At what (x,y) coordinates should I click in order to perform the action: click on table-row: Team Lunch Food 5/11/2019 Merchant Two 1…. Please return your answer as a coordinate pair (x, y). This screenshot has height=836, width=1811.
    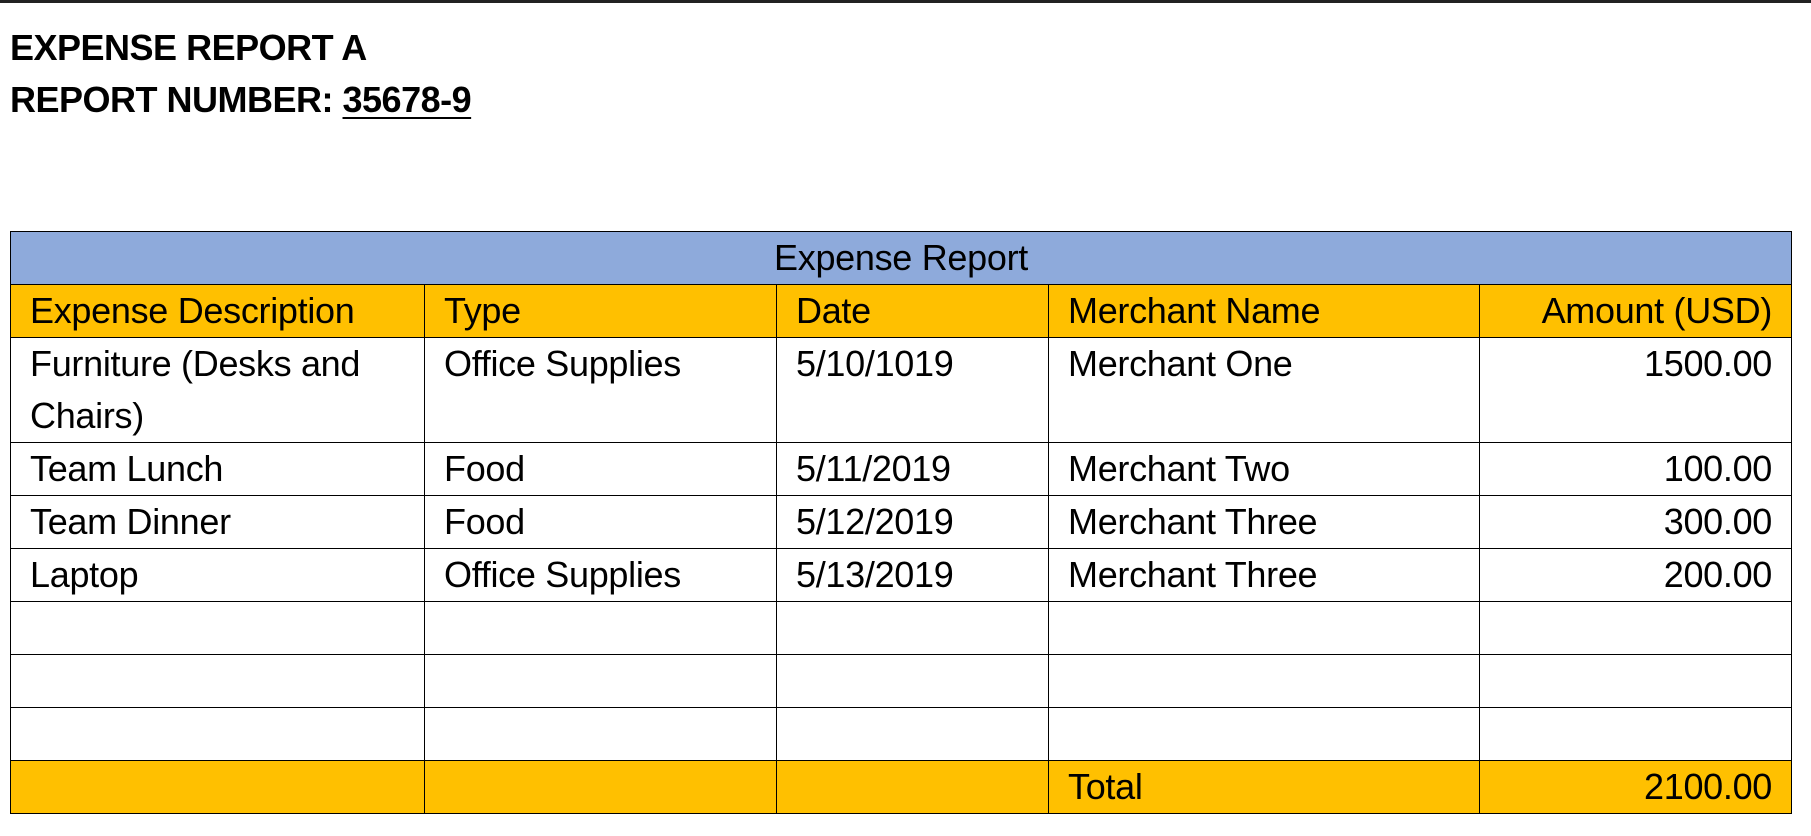
    Looking at the image, I should click on (901, 469).